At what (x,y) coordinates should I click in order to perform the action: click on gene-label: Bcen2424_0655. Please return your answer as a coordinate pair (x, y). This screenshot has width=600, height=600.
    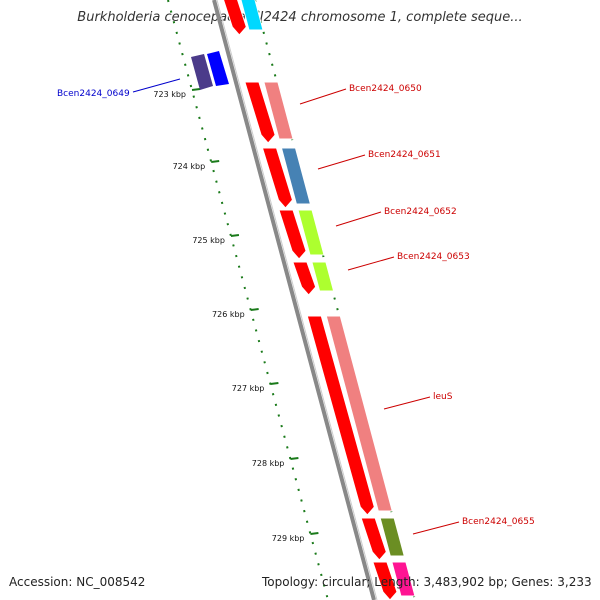
    Looking at the image, I should click on (498, 522).